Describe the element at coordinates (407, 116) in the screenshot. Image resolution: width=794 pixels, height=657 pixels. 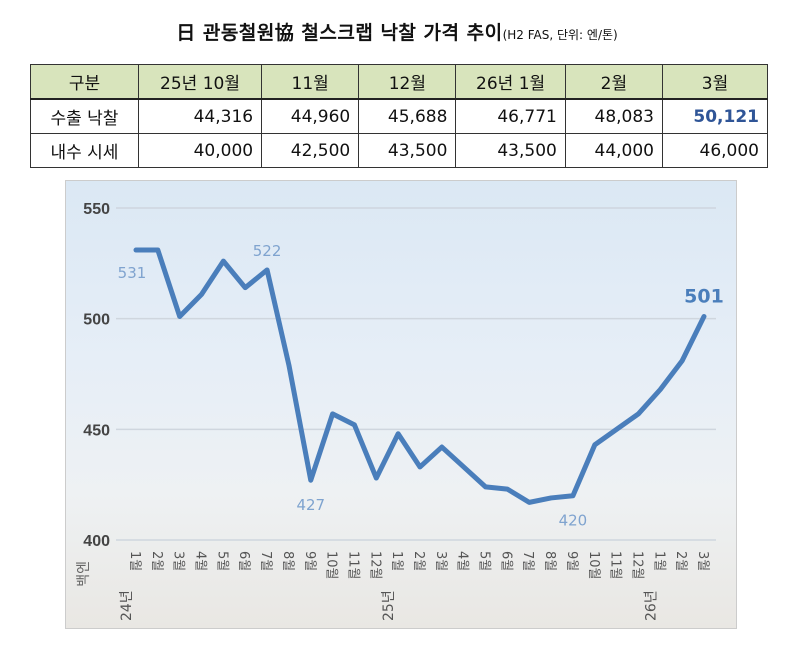
I see `cell: 45,688` at that location.